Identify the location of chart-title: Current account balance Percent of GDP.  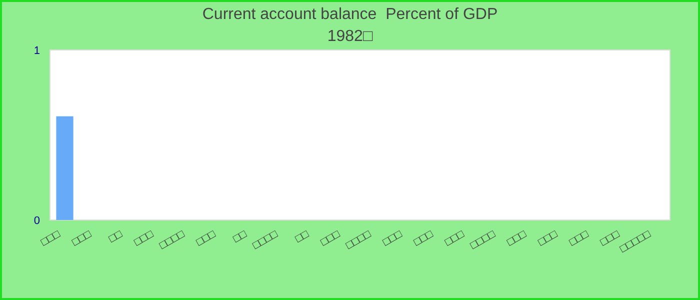
(350, 14).